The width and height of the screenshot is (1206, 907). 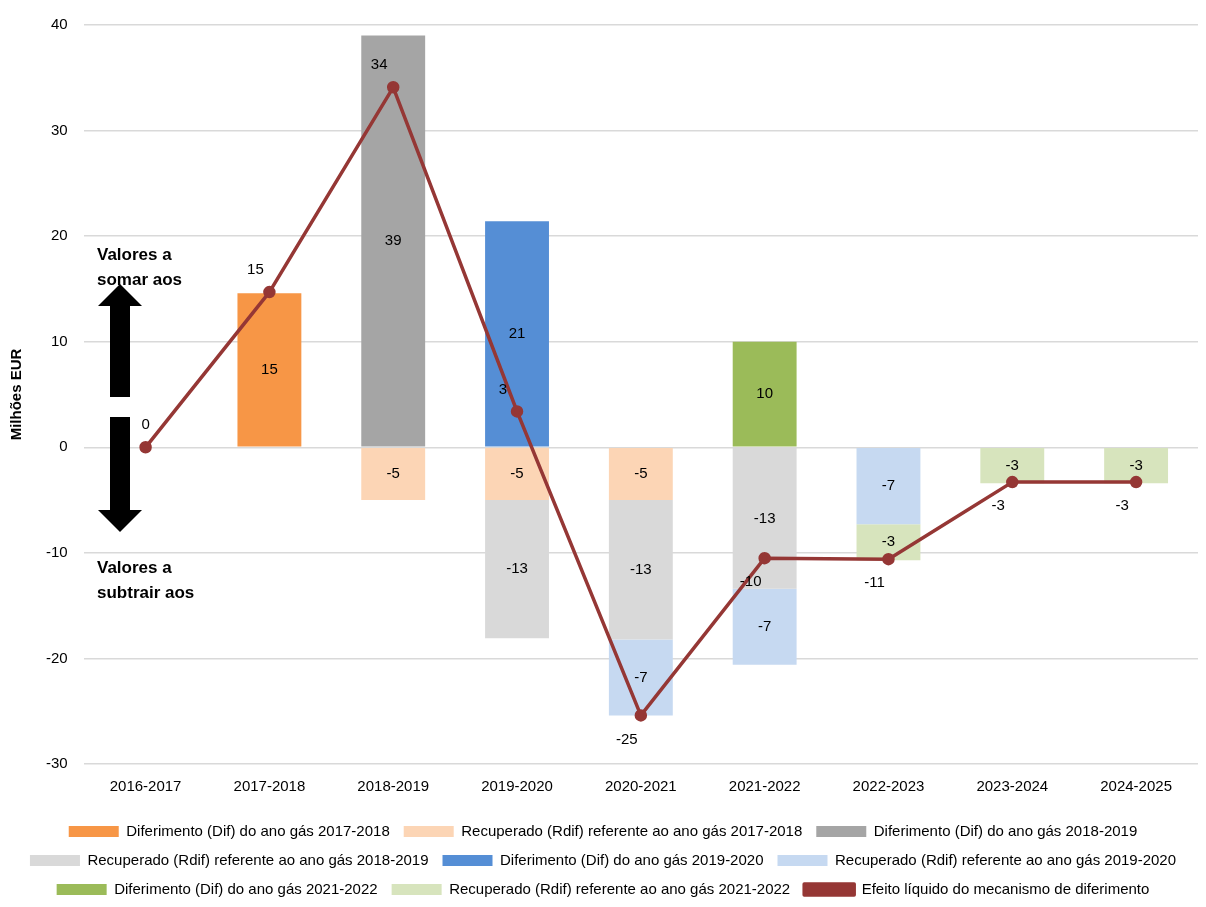 What do you see at coordinates (246, 888) in the screenshot?
I see `legend-label: Diferimento (Dif) do ano gás 2021-2022` at bounding box center [246, 888].